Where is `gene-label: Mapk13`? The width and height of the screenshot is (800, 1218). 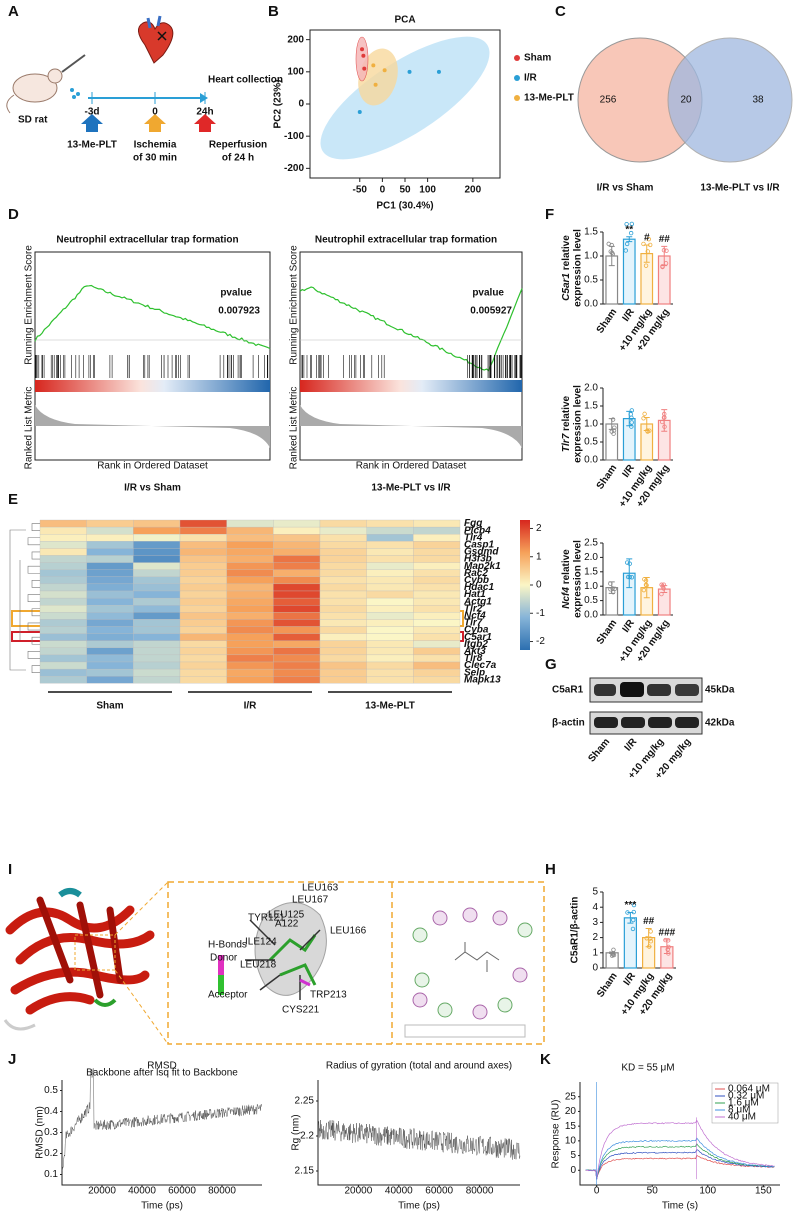
gene-label: Mapk13 is located at coordinates (482, 679).